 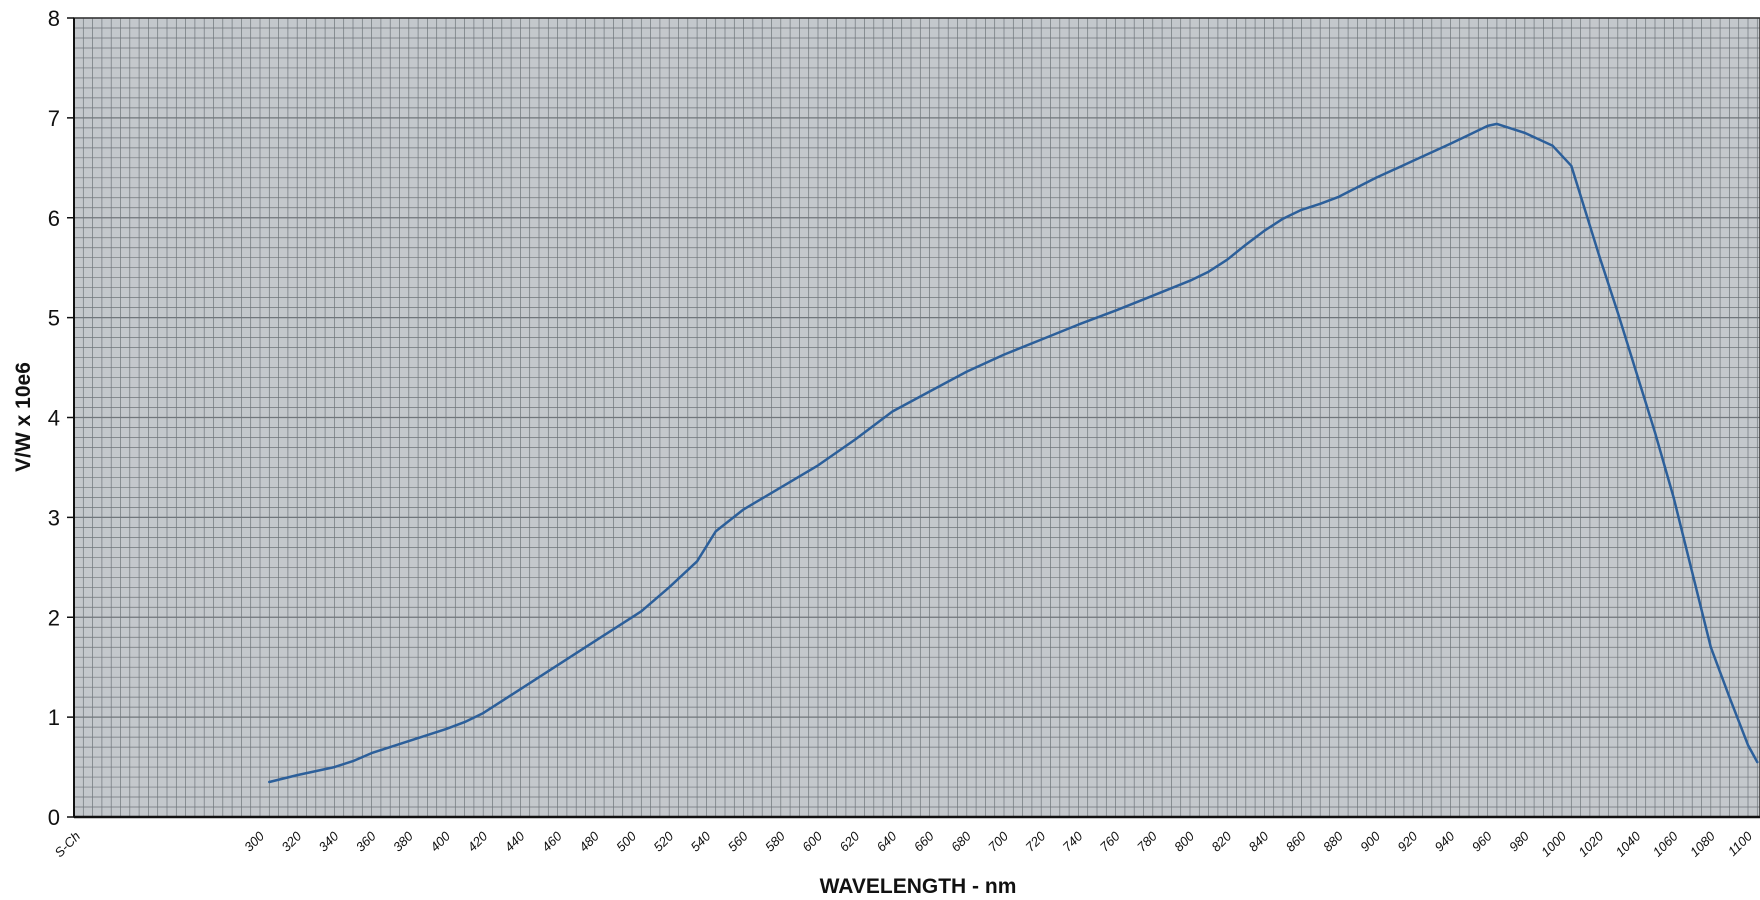 What do you see at coordinates (54, 517) in the screenshot?
I see `y-tick-label: 3` at bounding box center [54, 517].